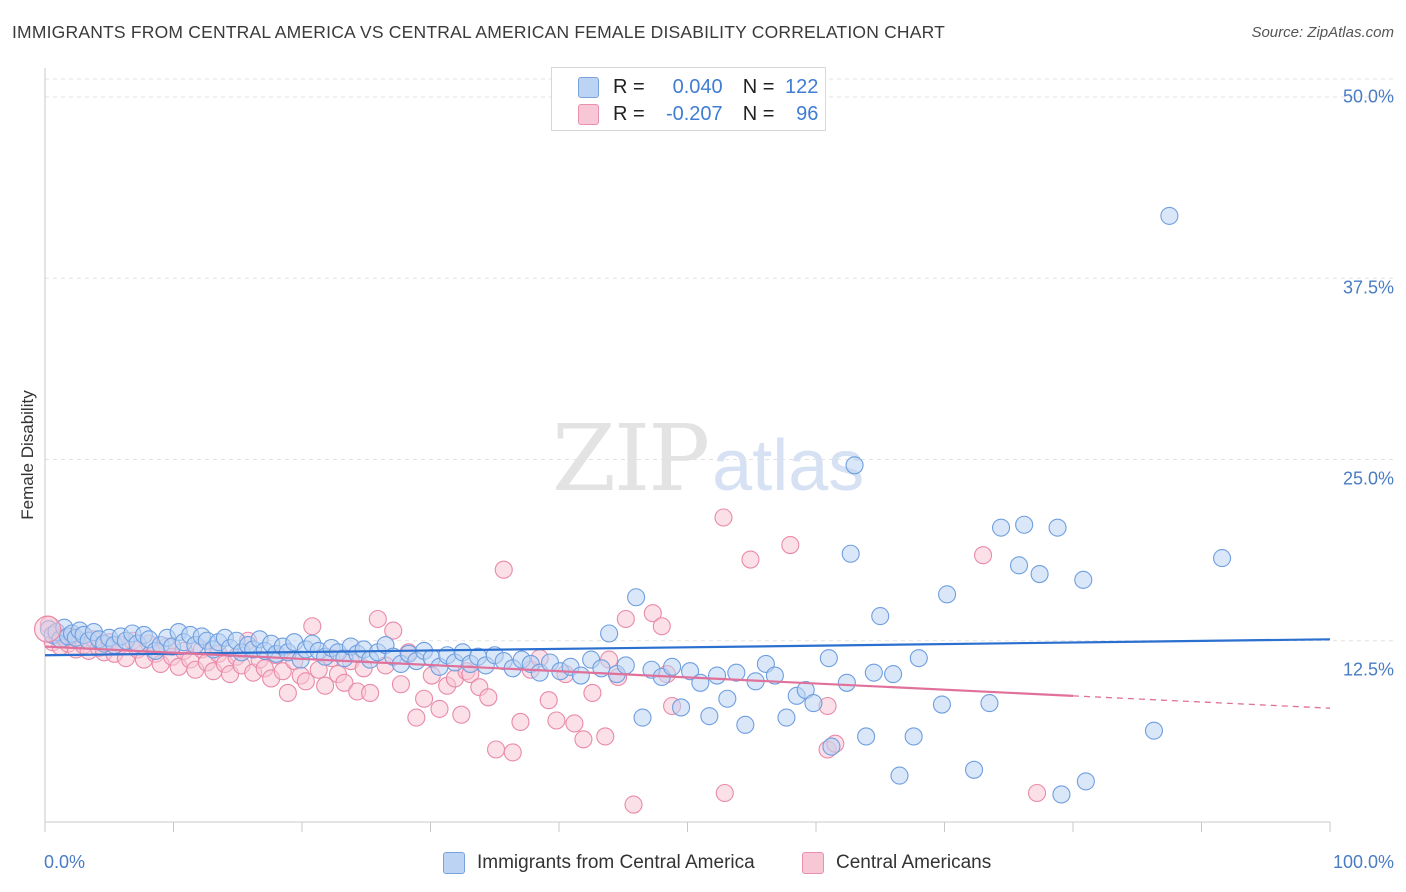  I want to click on trend-line-central-americans-extrapolated, so click(1201, 702).